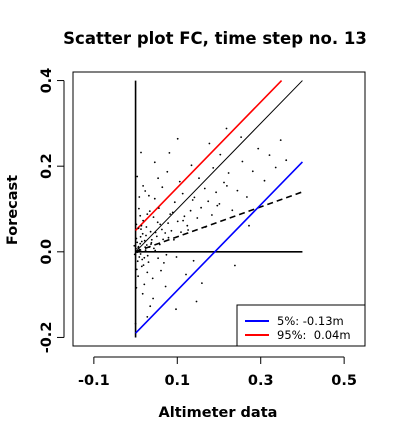 The image size is (400, 440). Describe the element at coordinates (218, 413) in the screenshot. I see `x-axis-label: Altimeter data` at that location.